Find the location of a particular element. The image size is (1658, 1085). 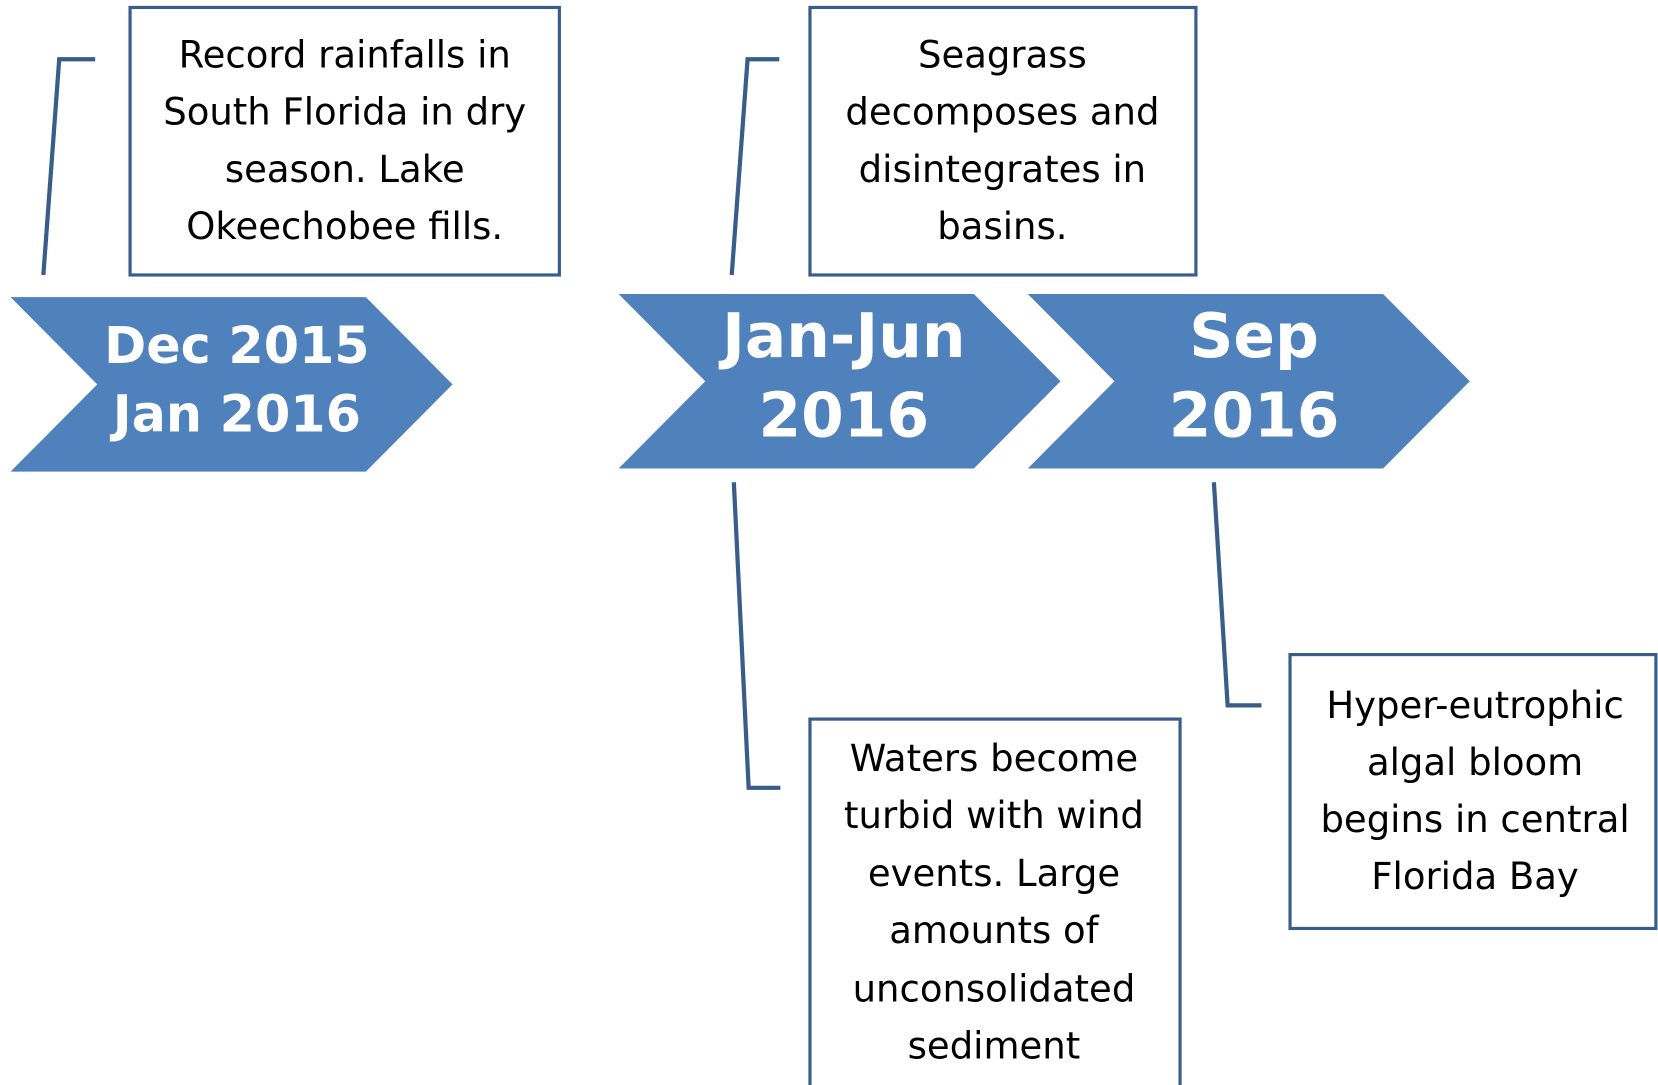

note-text: Record rainfalls in is located at coordinates (345, 55).